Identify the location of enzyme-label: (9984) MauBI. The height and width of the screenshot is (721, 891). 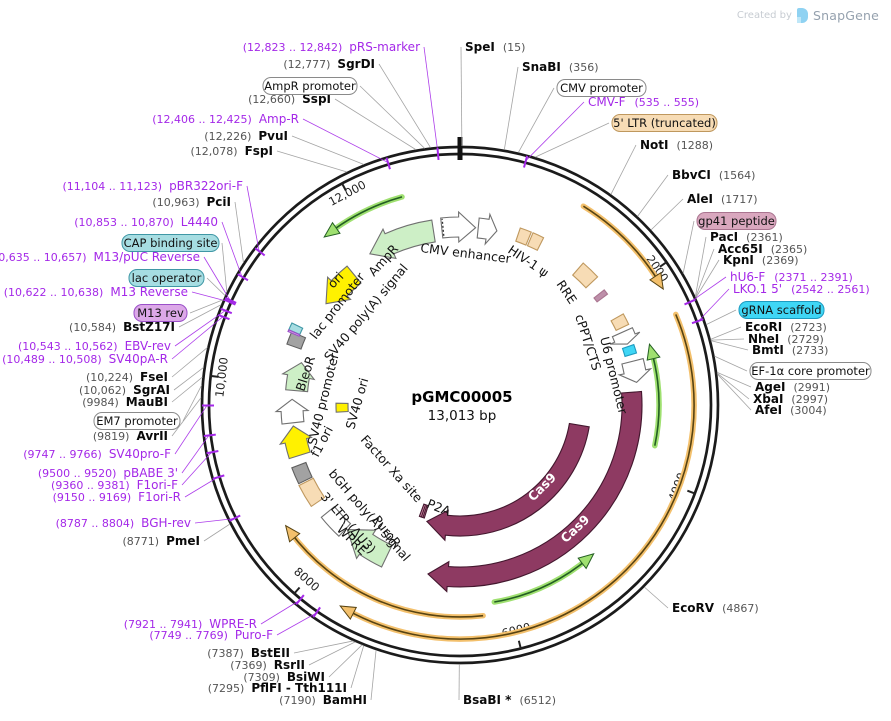
(125, 402).